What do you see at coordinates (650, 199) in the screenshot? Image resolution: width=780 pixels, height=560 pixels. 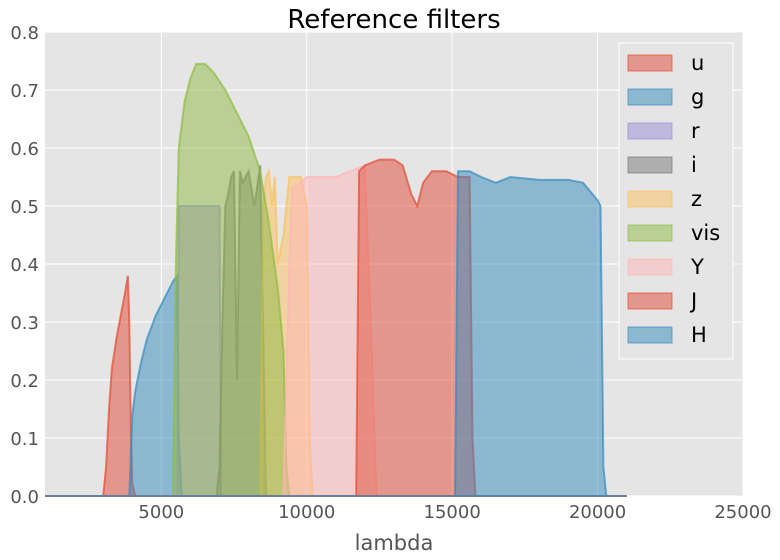 I see `legend-swatch-z` at bounding box center [650, 199].